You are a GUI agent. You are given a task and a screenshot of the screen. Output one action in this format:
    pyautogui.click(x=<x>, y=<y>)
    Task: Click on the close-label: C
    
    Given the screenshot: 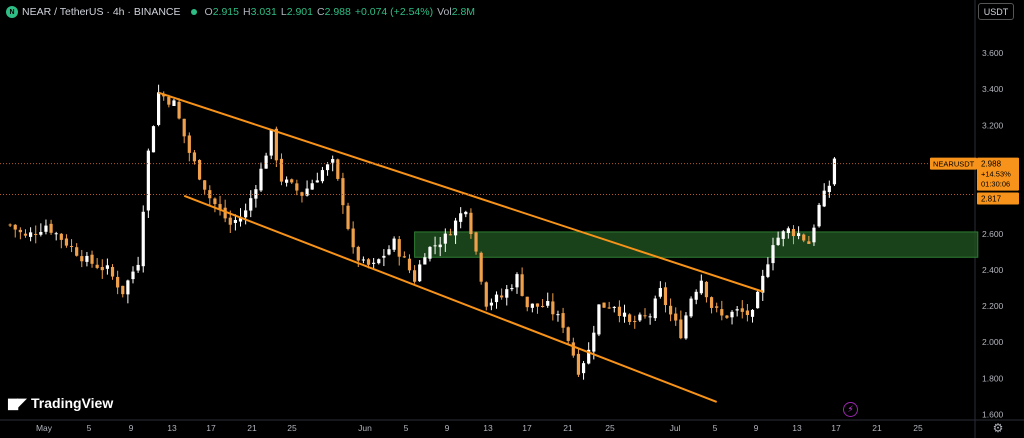 What is the action you would take?
    pyautogui.click(x=320, y=12)
    